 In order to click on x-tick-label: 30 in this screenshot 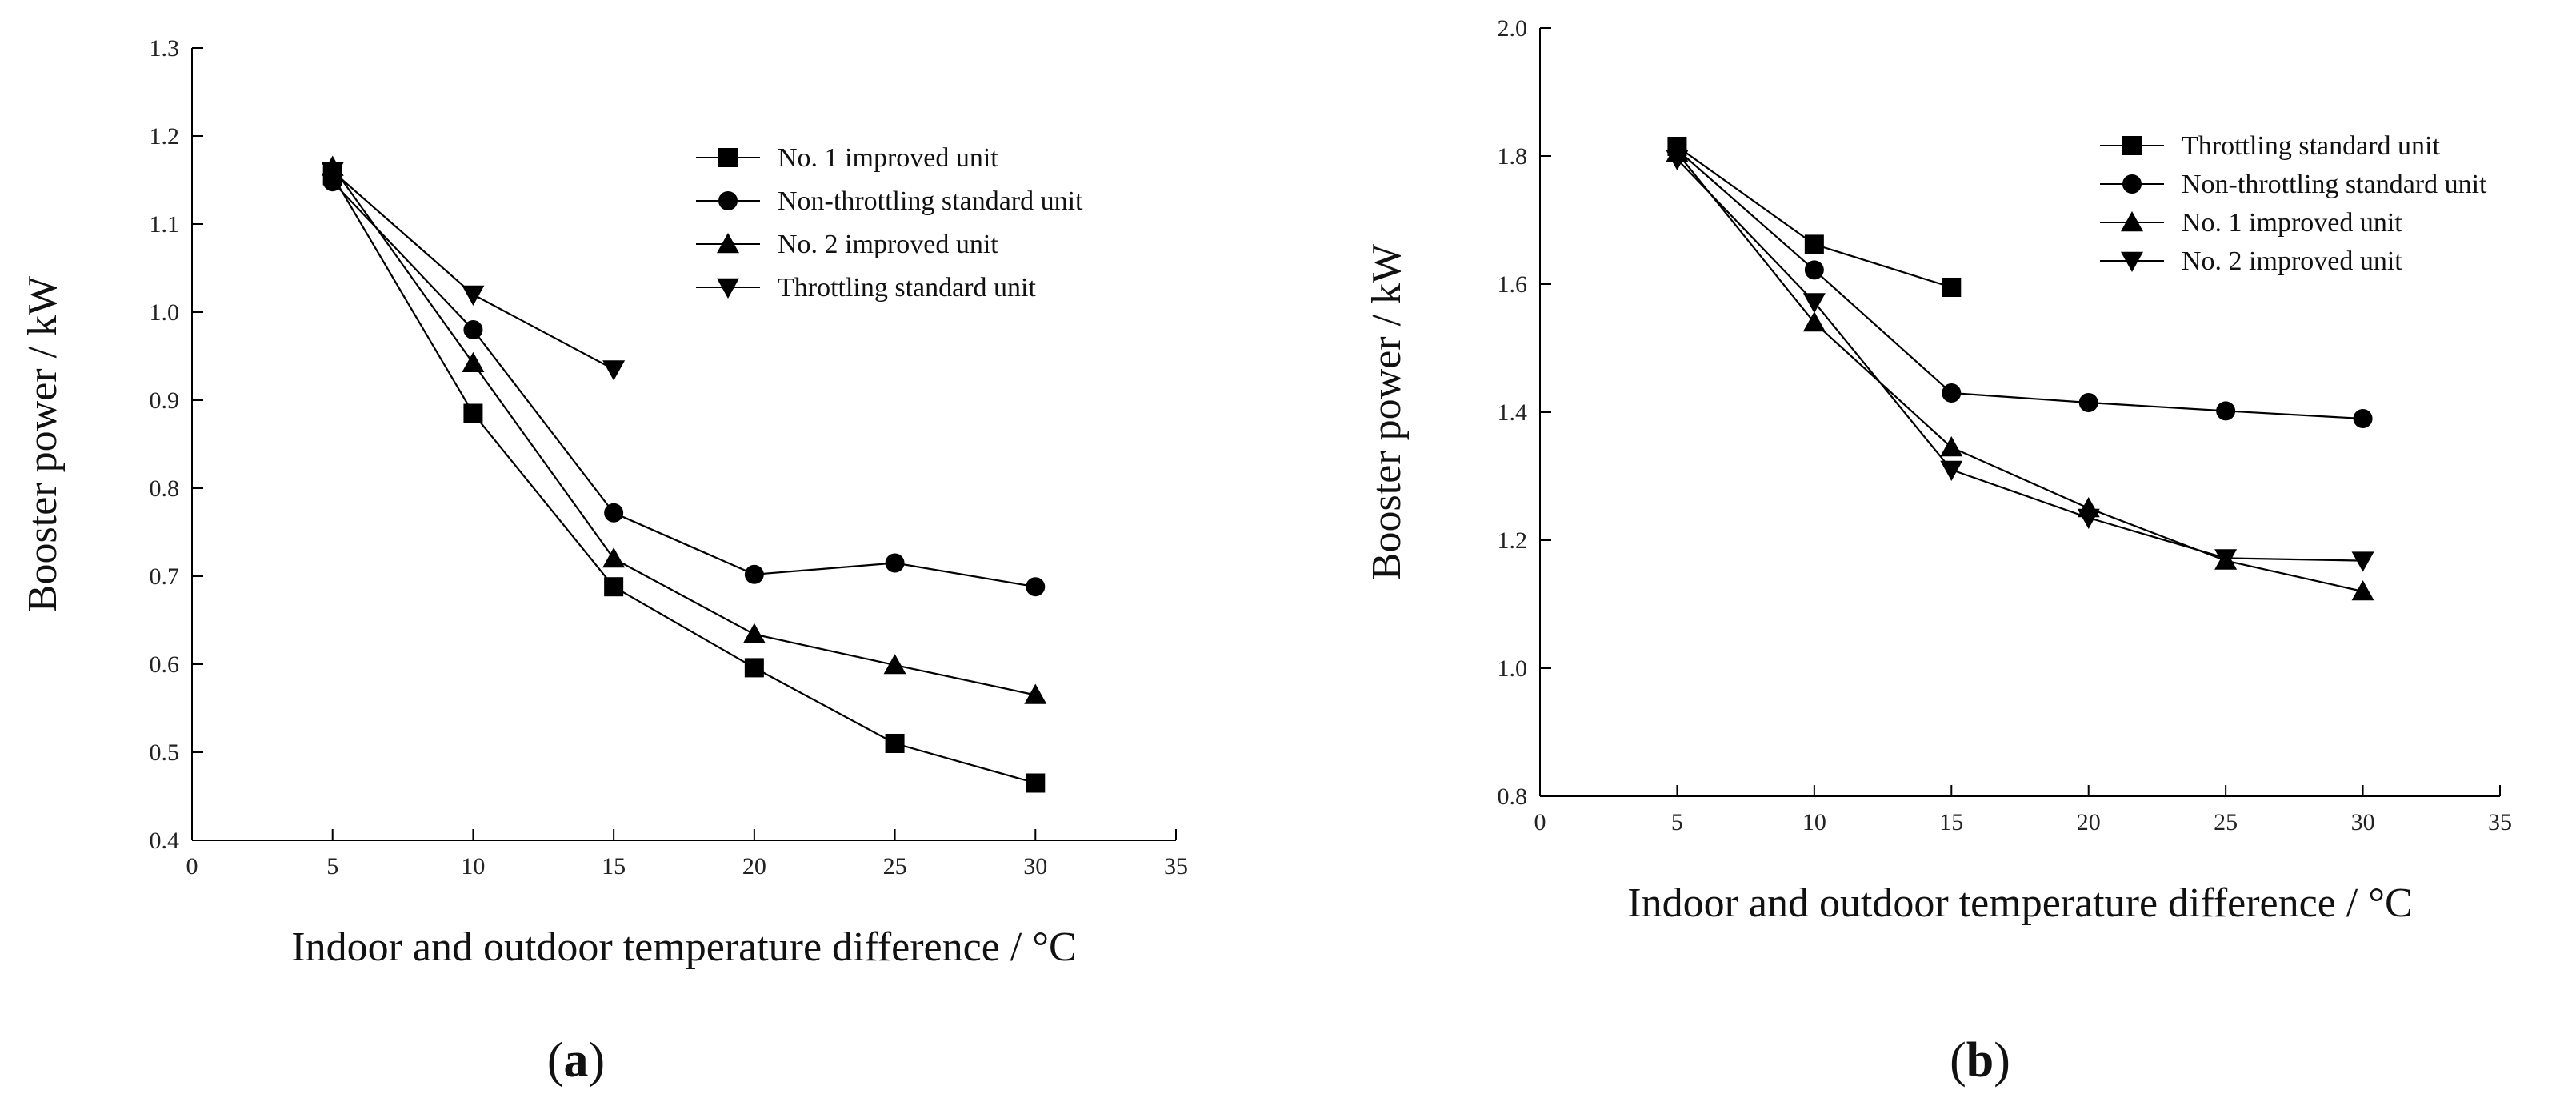, I will do `click(1035, 866)`.